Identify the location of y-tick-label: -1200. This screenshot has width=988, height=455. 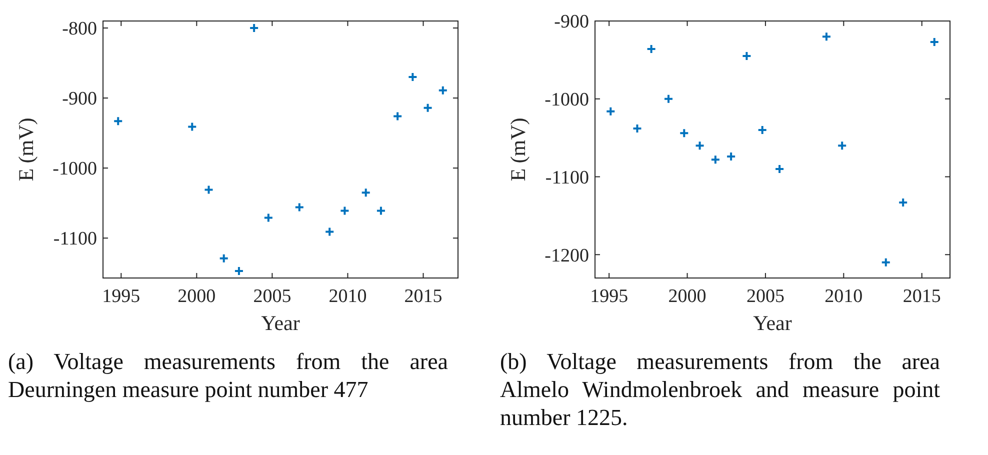
(566, 255).